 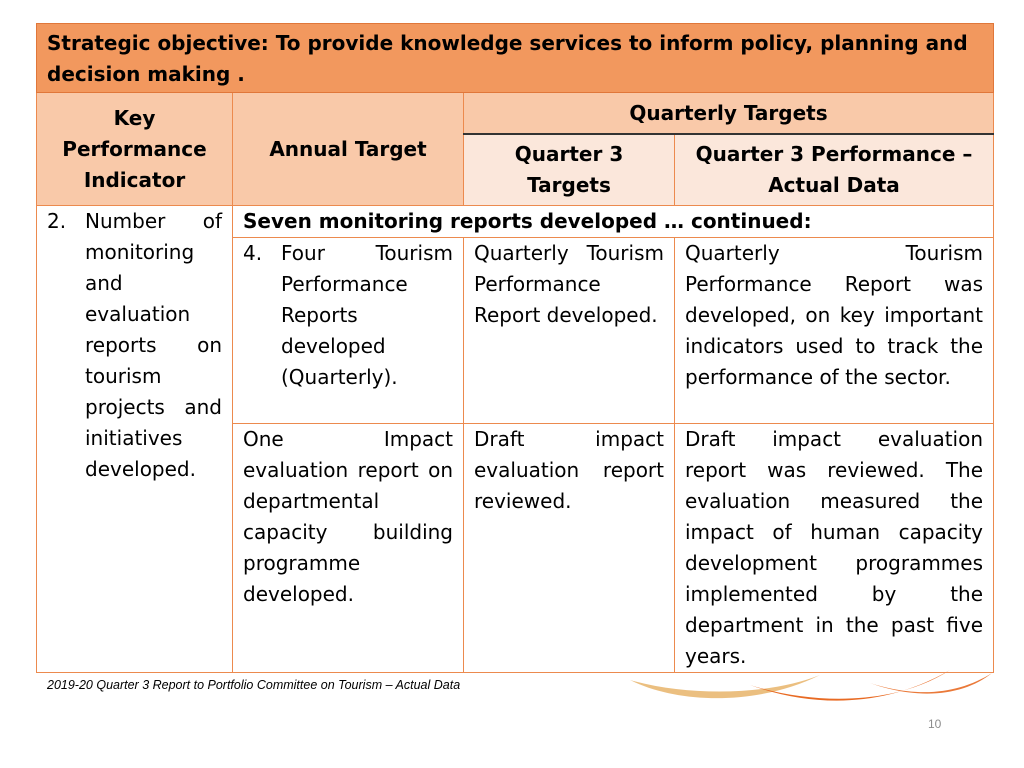 What do you see at coordinates (728, 113) in the screenshot?
I see `header-quarterly-targets: Quarterly Targets` at bounding box center [728, 113].